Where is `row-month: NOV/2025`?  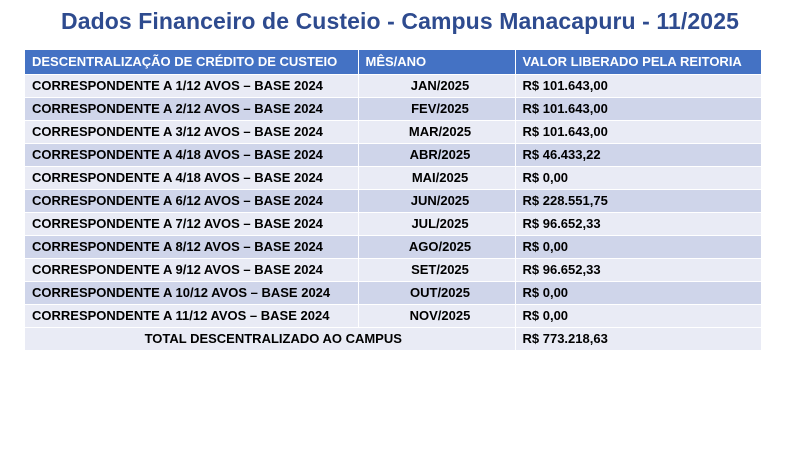 row-month: NOV/2025 is located at coordinates (437, 316).